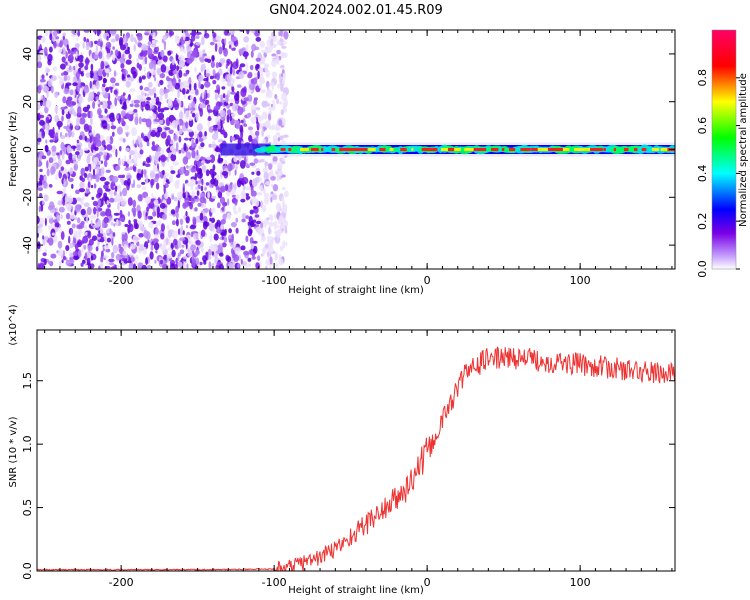 Image resolution: width=750 pixels, height=600 pixels. What do you see at coordinates (274, 280) in the screenshot?
I see `x-tick-label: -100` at bounding box center [274, 280].